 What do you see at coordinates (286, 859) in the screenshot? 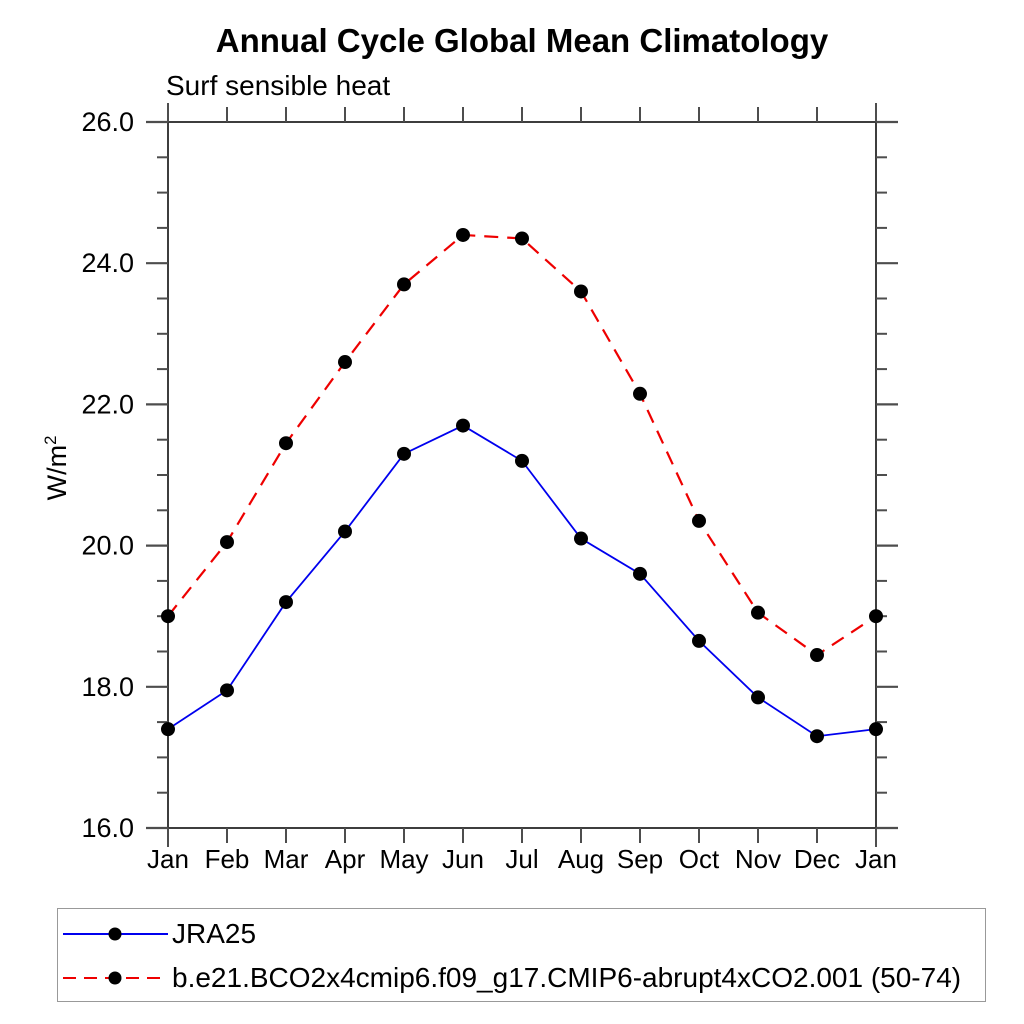
I see `x-tick-label: Mar` at bounding box center [286, 859].